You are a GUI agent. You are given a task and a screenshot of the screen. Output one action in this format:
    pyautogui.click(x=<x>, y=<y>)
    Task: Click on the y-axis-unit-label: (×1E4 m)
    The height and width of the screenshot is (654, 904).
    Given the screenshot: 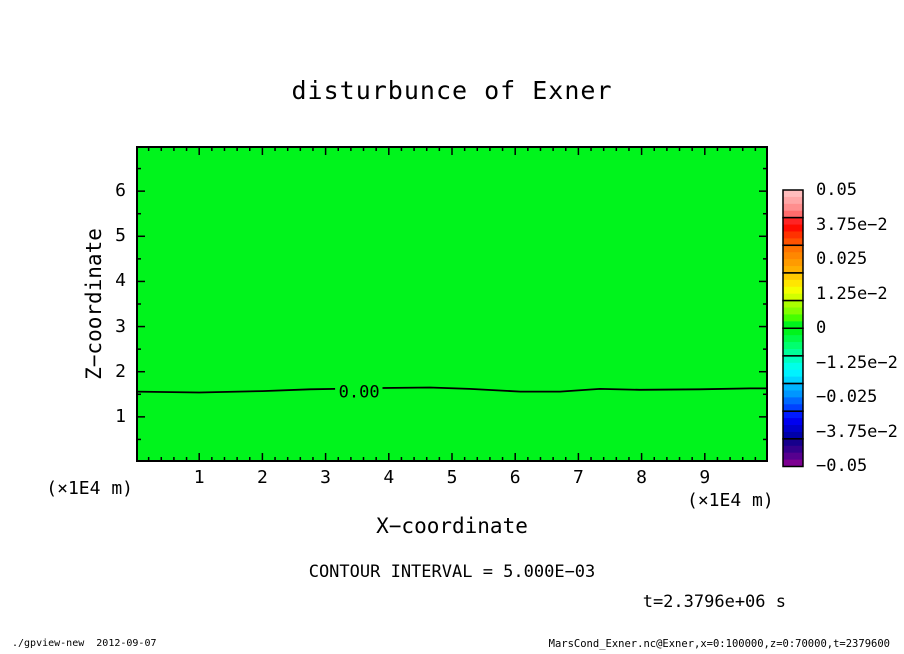 What is the action you would take?
    pyautogui.click(x=89, y=488)
    